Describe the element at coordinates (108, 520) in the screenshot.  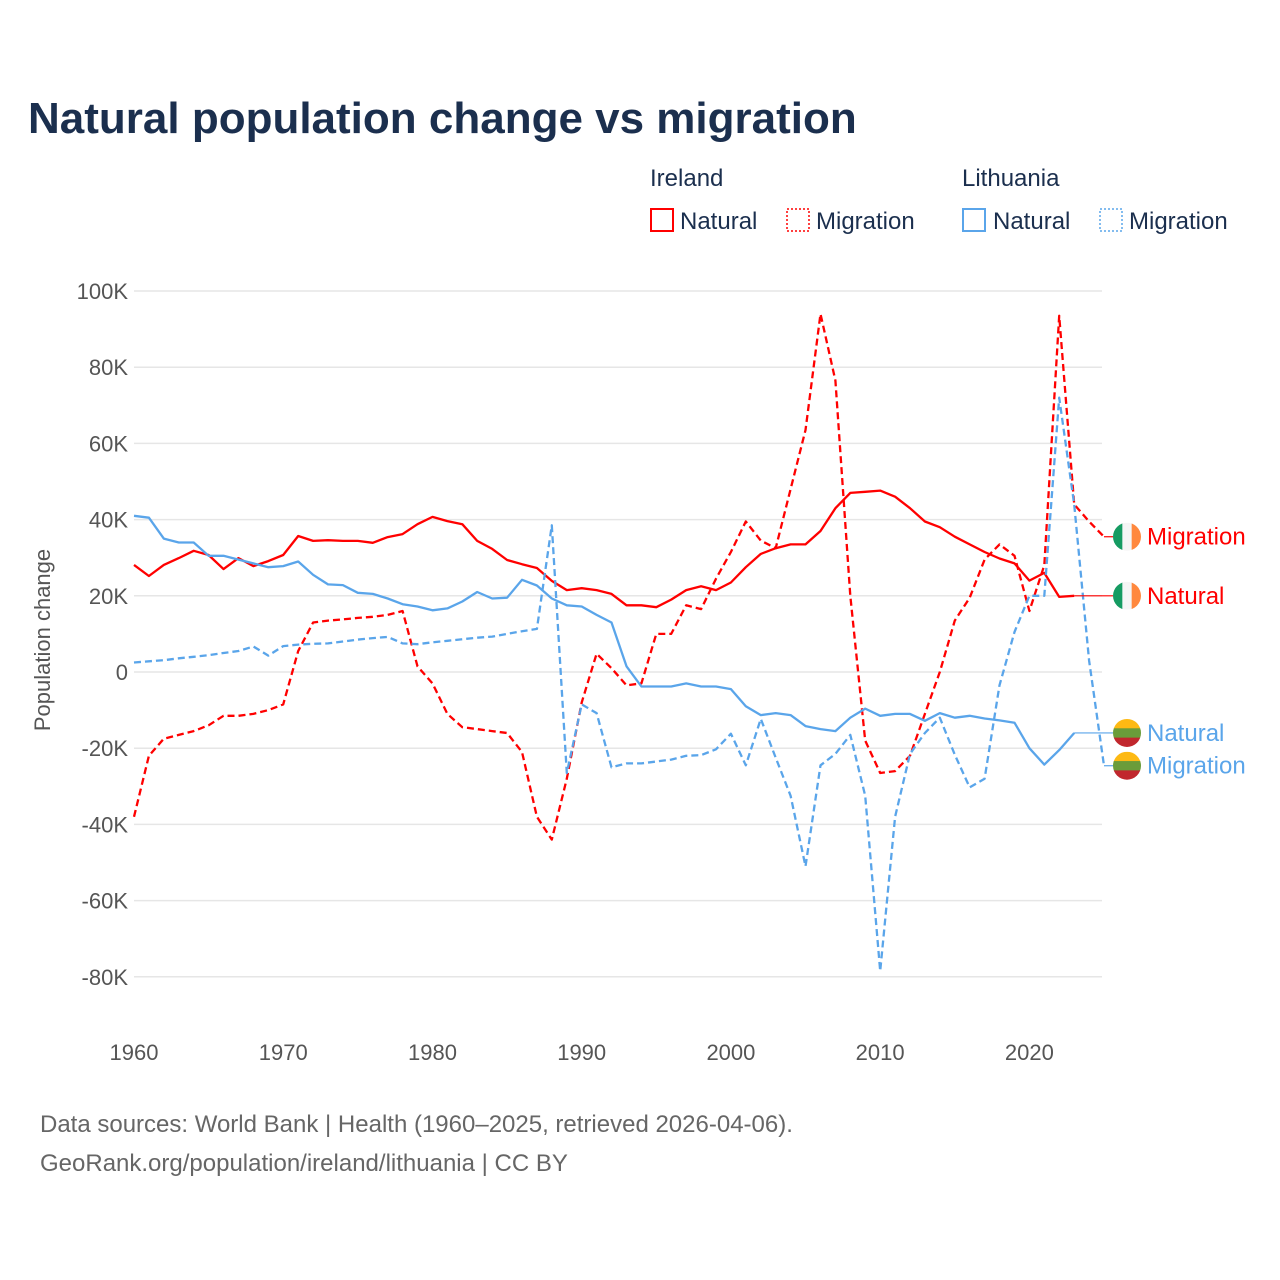
I see `y-tick-label: 40K` at that location.